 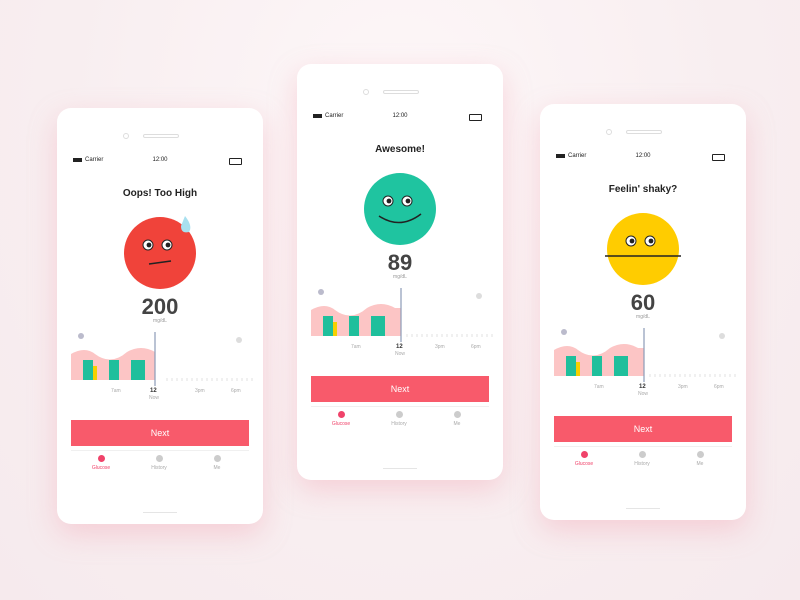 What do you see at coordinates (643, 302) in the screenshot?
I see `glucose-value: 60` at bounding box center [643, 302].